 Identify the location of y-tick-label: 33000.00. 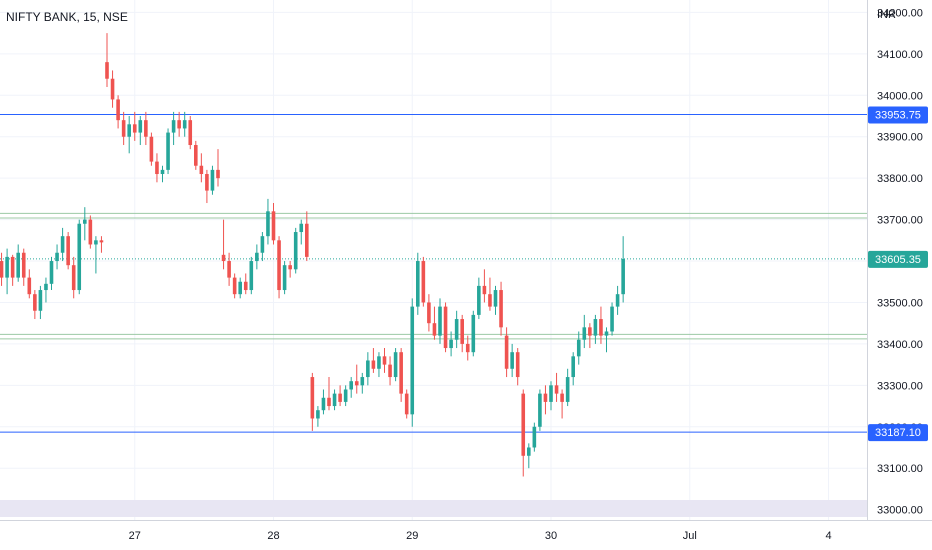
(900, 511).